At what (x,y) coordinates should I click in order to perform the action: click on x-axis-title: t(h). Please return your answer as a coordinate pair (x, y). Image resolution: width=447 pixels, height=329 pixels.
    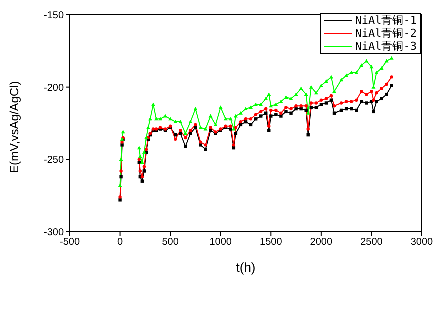
    Looking at the image, I should click on (246, 267).